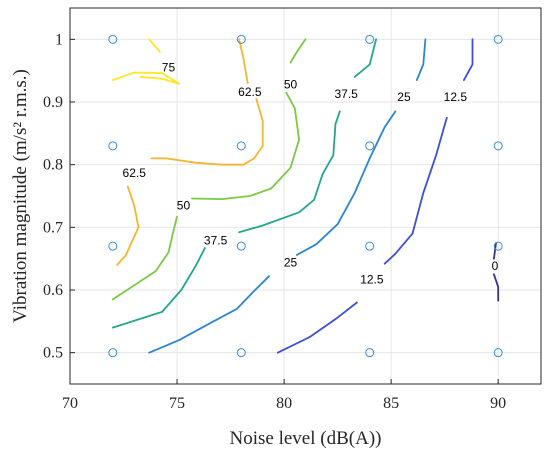 The image size is (550, 454). What do you see at coordinates (53, 165) in the screenshot?
I see `y-tick-label: 0.8` at bounding box center [53, 165].